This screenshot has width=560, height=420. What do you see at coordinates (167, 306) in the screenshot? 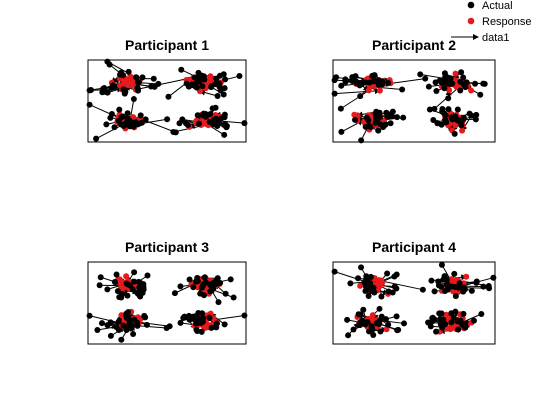
I see `actual-points` at bounding box center [167, 306].